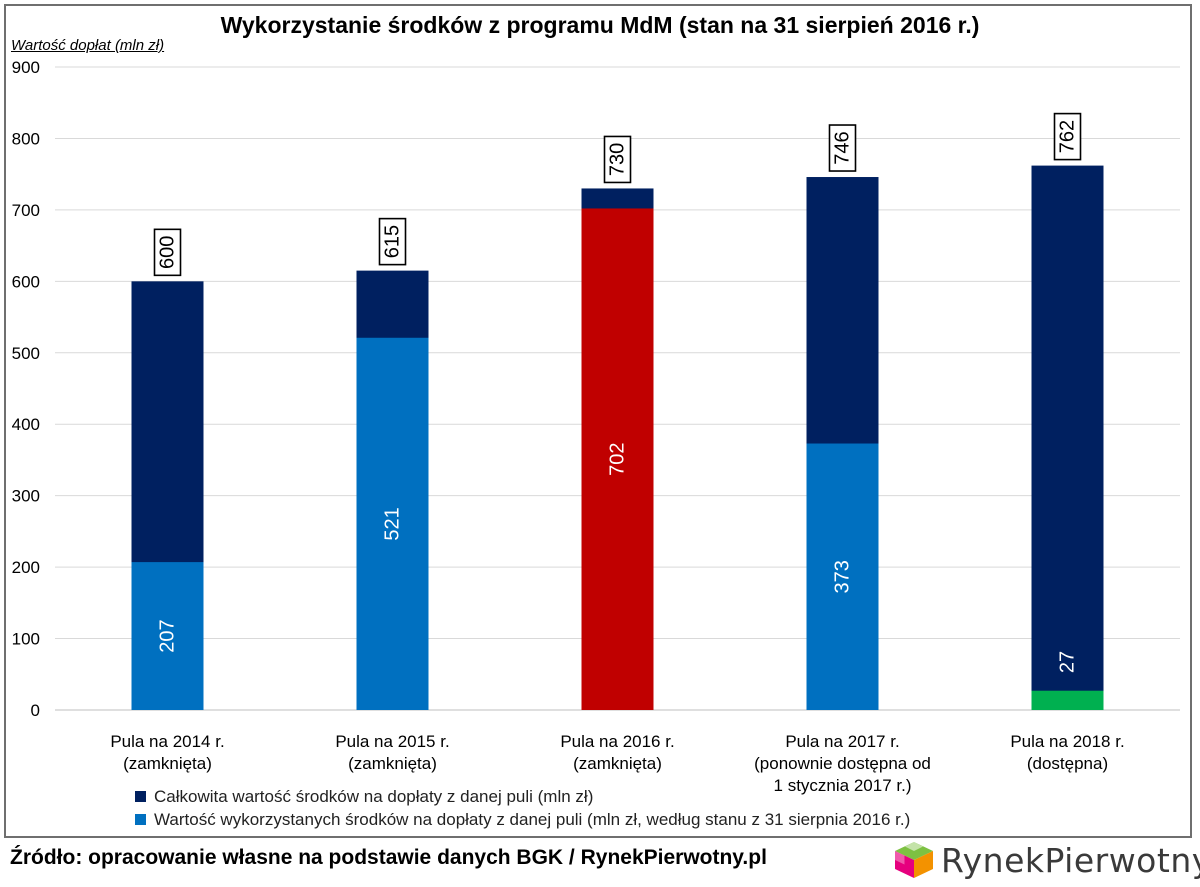 This screenshot has height=887, width=1200. Describe the element at coordinates (842, 741) in the screenshot. I see `x-category-label: Pula na 2017 r.` at that location.